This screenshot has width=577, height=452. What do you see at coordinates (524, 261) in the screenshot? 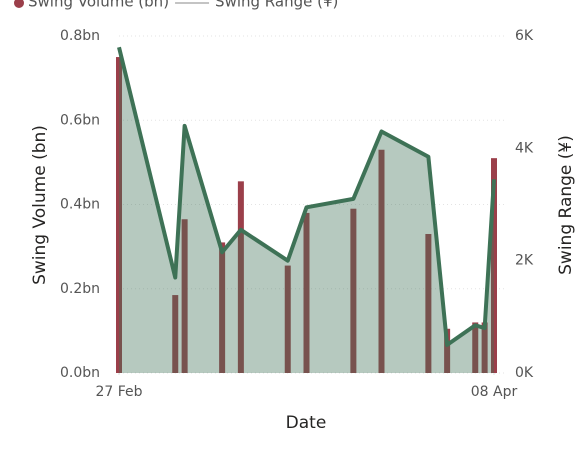
I see `y2-tick-label: 2K` at bounding box center [524, 261].